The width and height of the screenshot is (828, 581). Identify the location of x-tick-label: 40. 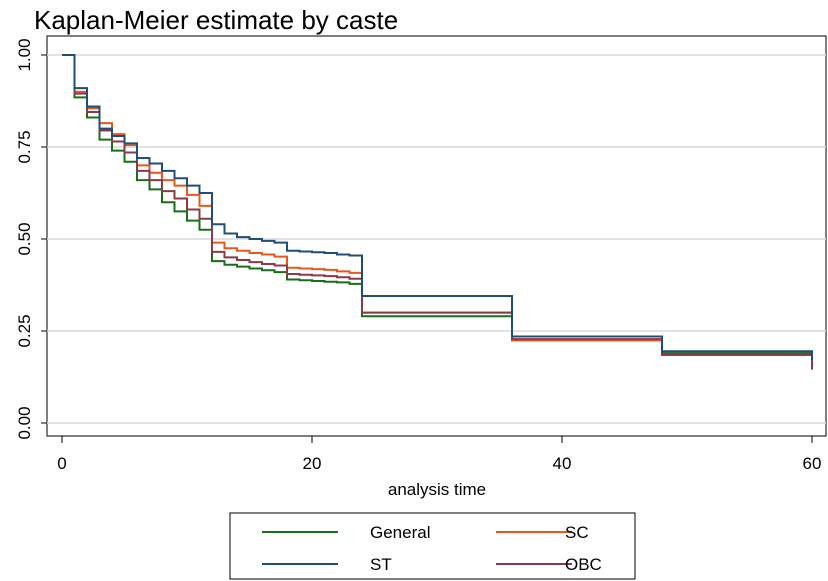
(562, 463).